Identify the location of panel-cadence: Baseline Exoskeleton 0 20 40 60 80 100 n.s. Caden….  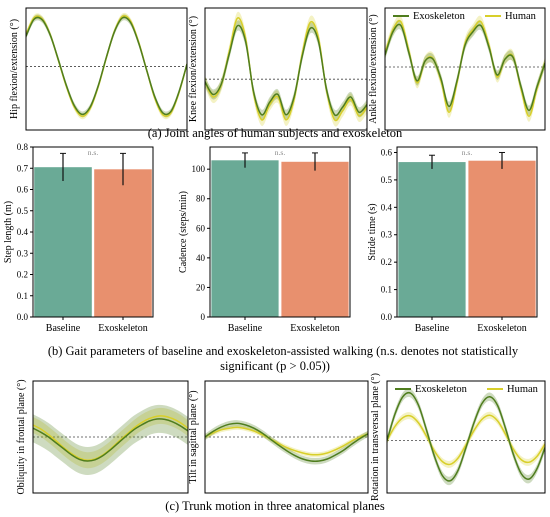
(264, 240).